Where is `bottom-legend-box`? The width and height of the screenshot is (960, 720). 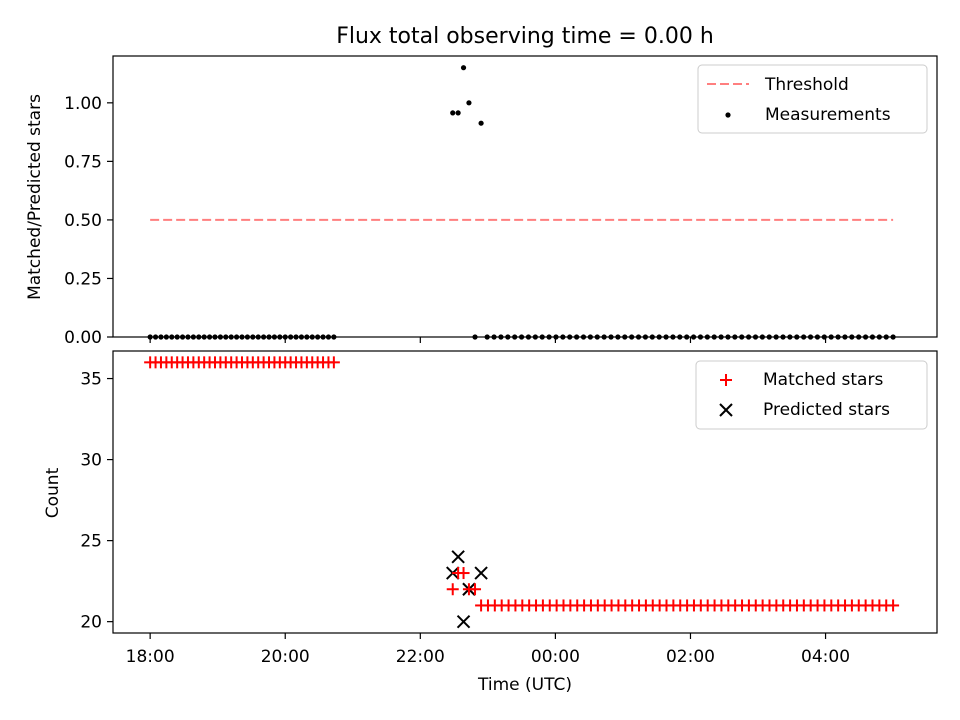 bottom-legend-box is located at coordinates (811, 395).